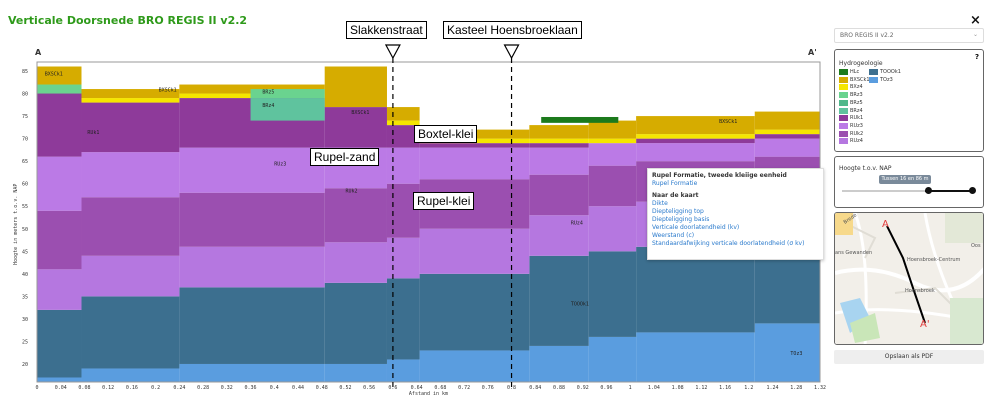 The width and height of the screenshot is (1006, 403). Describe the element at coordinates (975, 20) in the screenshot. I see `close-icon: ×` at that location.